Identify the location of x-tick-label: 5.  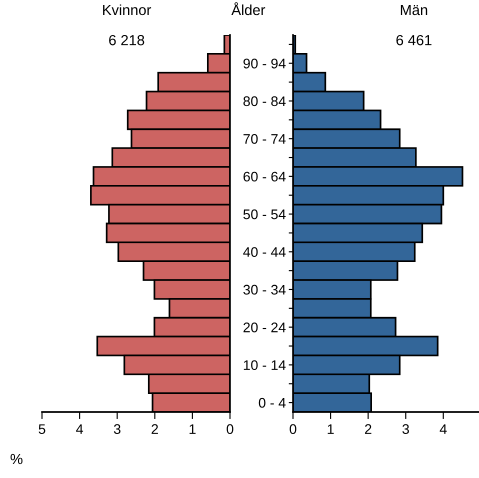
(42, 429).